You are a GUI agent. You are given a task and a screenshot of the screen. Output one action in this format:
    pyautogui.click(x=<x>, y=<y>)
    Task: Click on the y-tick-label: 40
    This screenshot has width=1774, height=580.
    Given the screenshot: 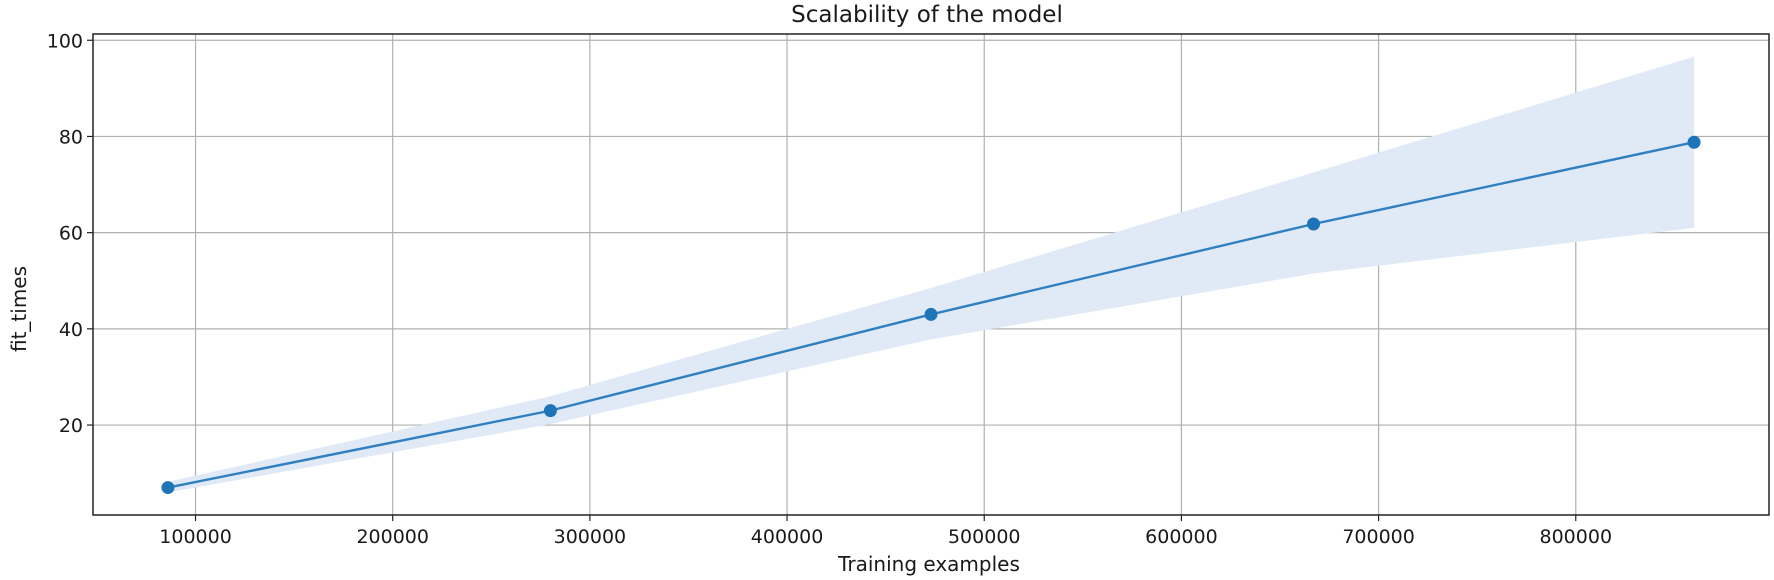 What is the action you would take?
    pyautogui.click(x=71, y=330)
    